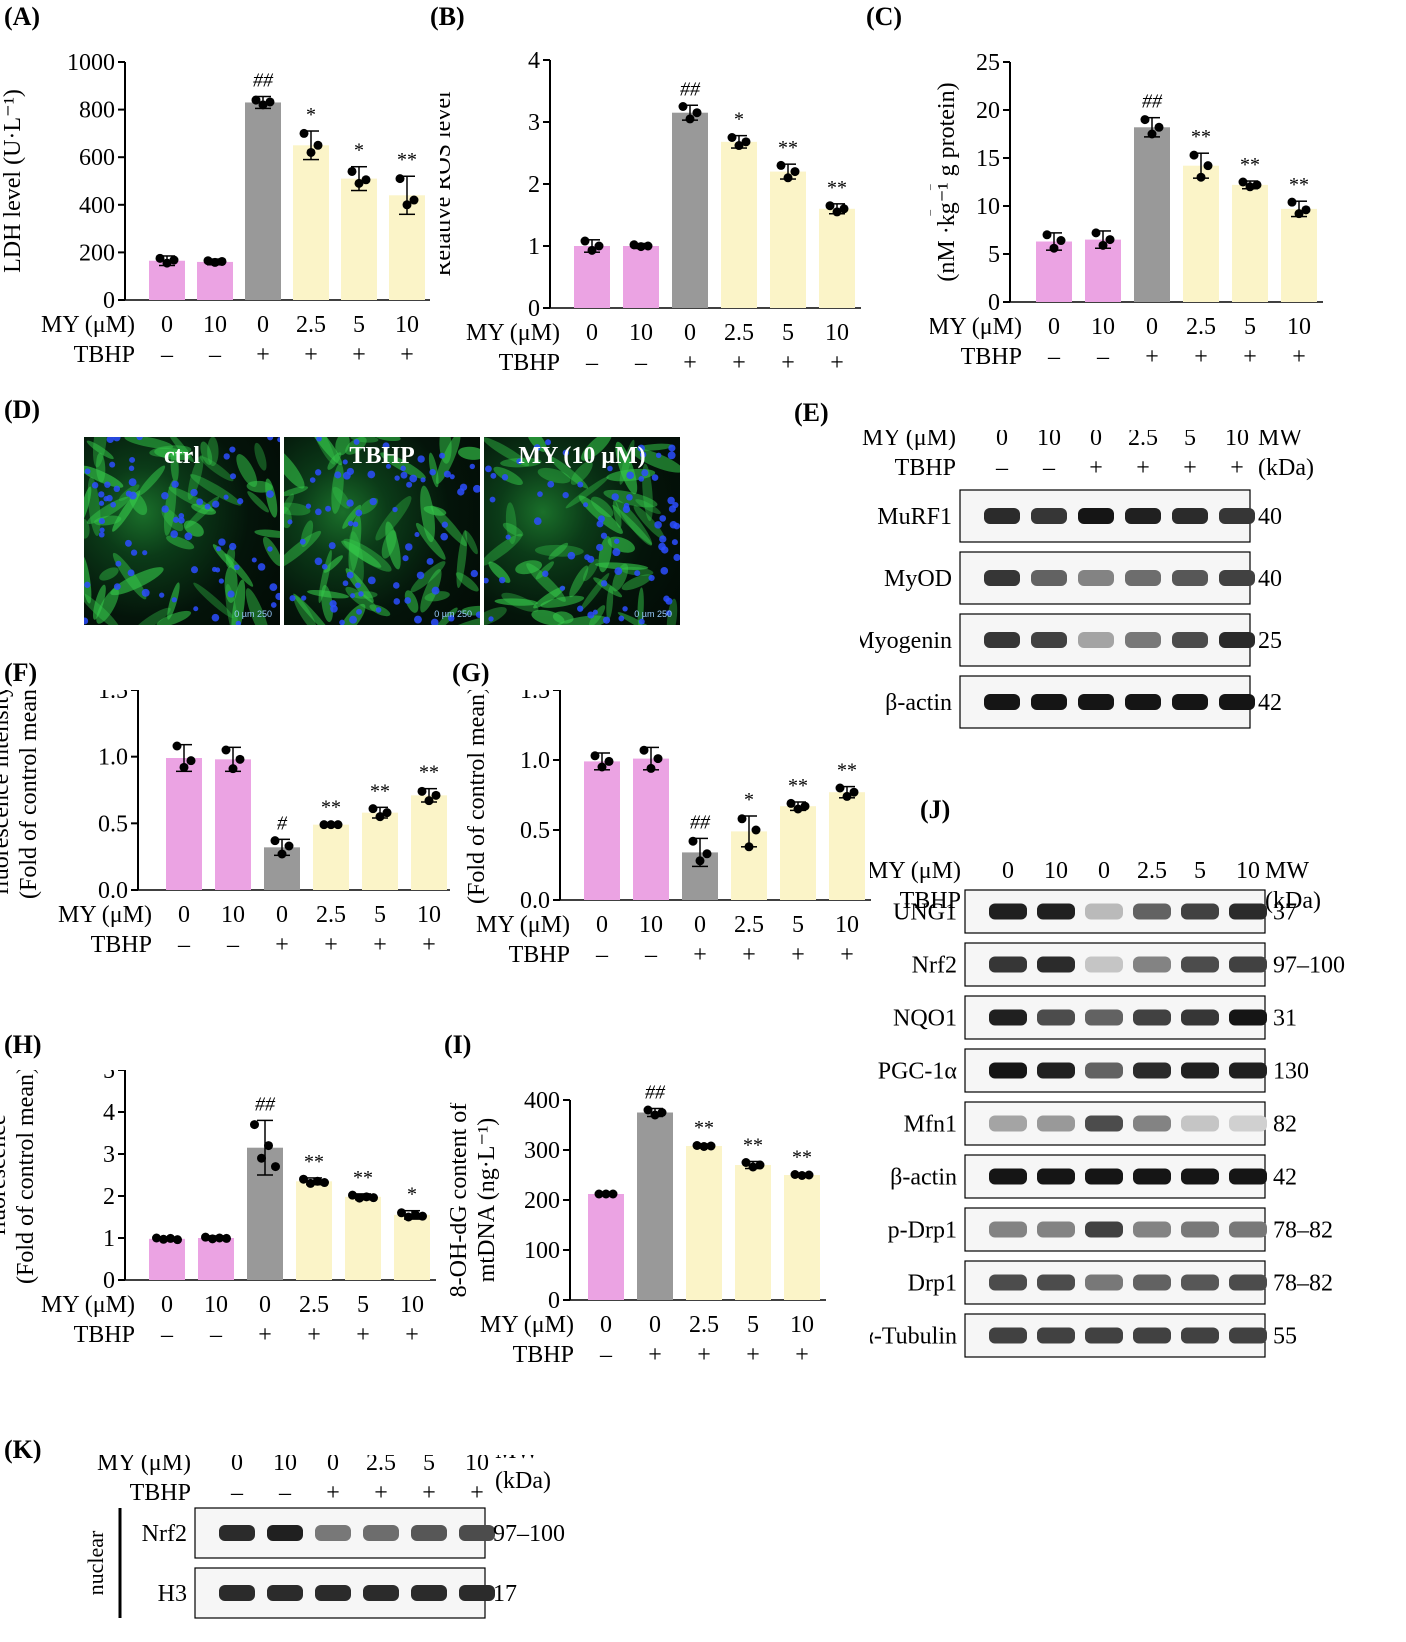 Image resolution: width=1406 pixels, height=1642 pixels. What do you see at coordinates (381, 1493) in the screenshot?
I see `lane-tbhp-label: +` at bounding box center [381, 1493].